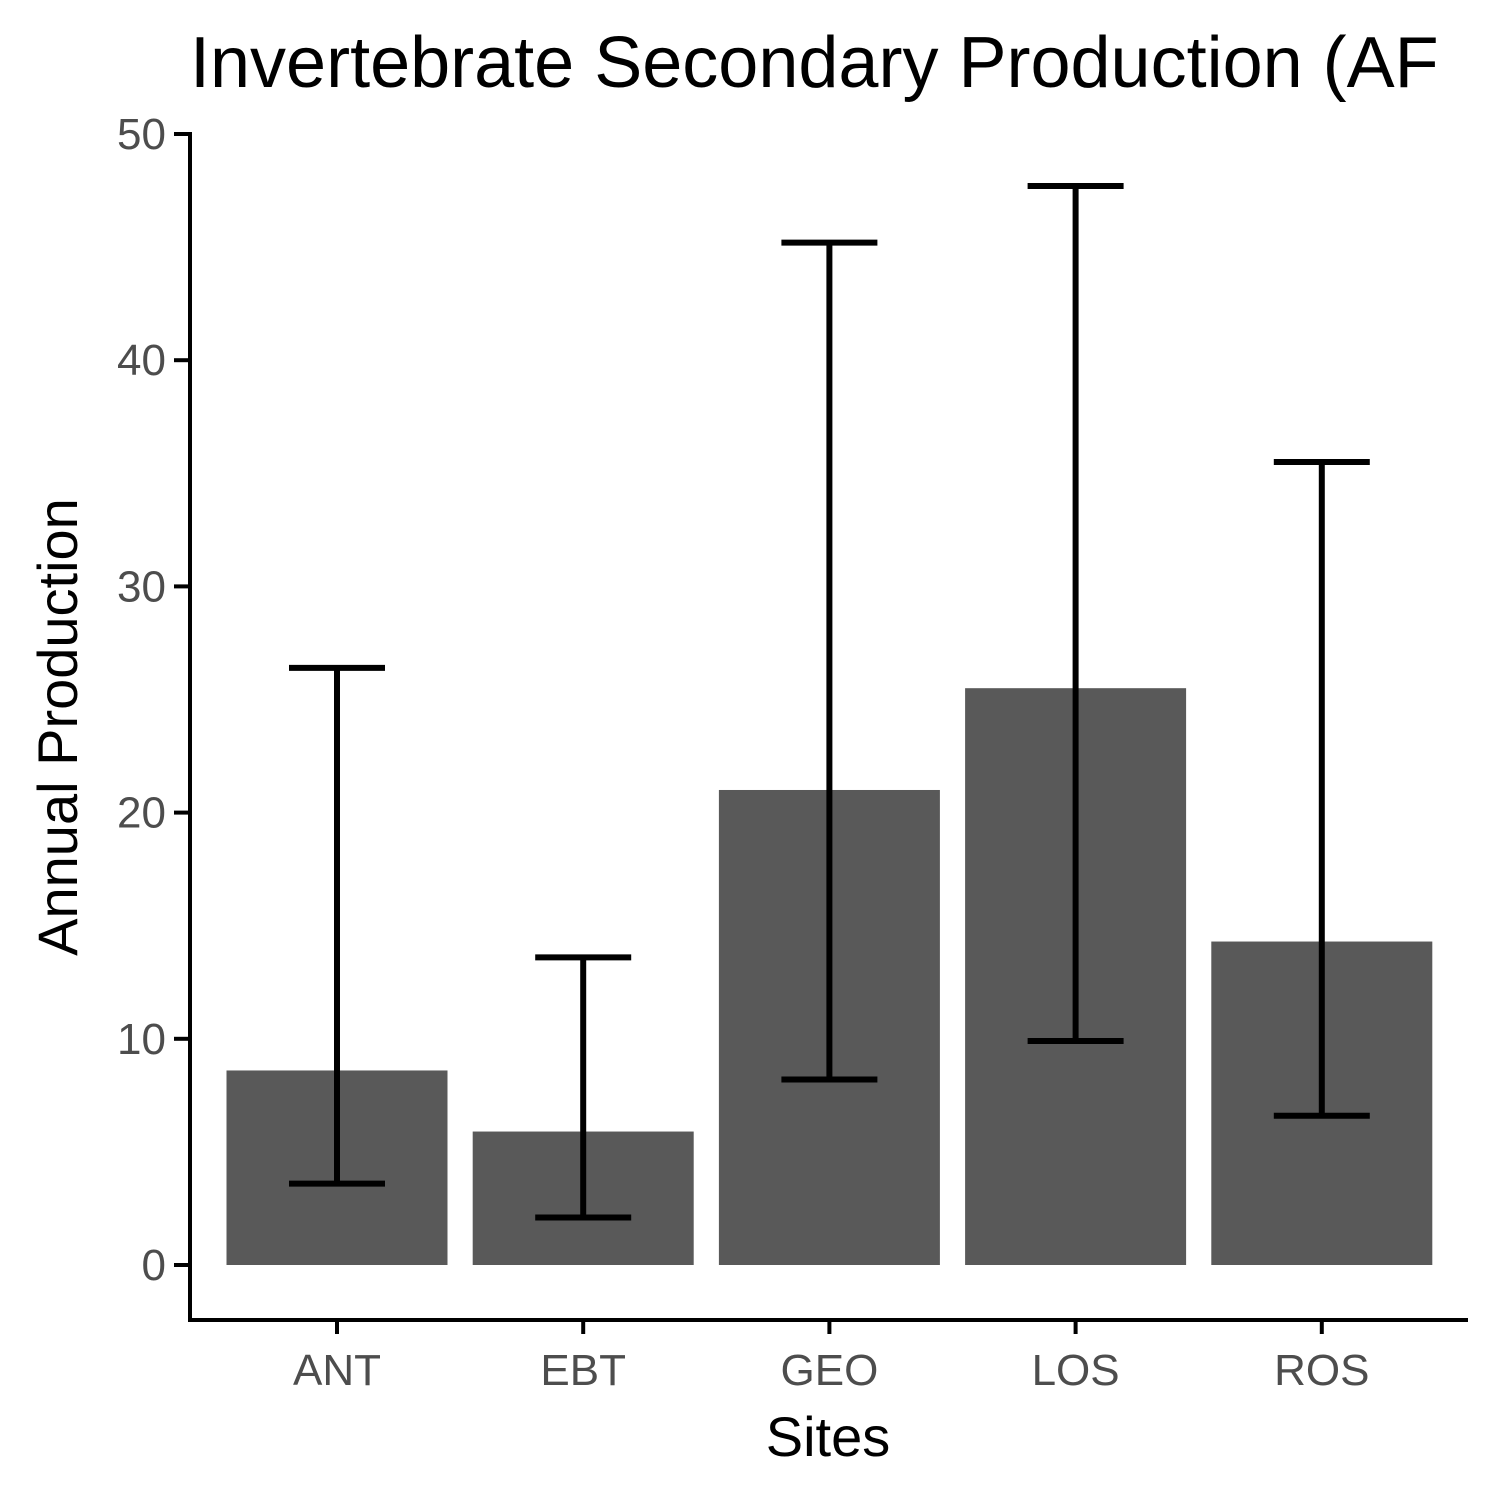 The width and height of the screenshot is (1500, 1500). I want to click on errorbar-los, so click(1075, 614).